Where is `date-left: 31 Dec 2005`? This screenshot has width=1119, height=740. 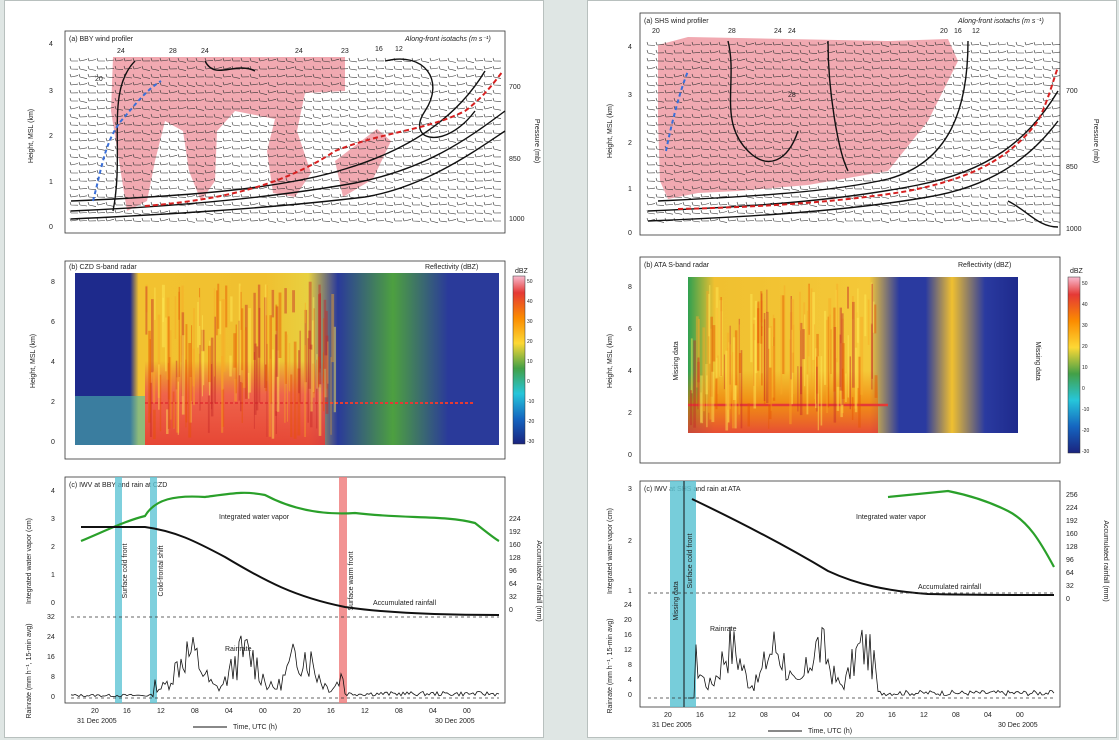 date-left: 31 Dec 2005 is located at coordinates (672, 725).